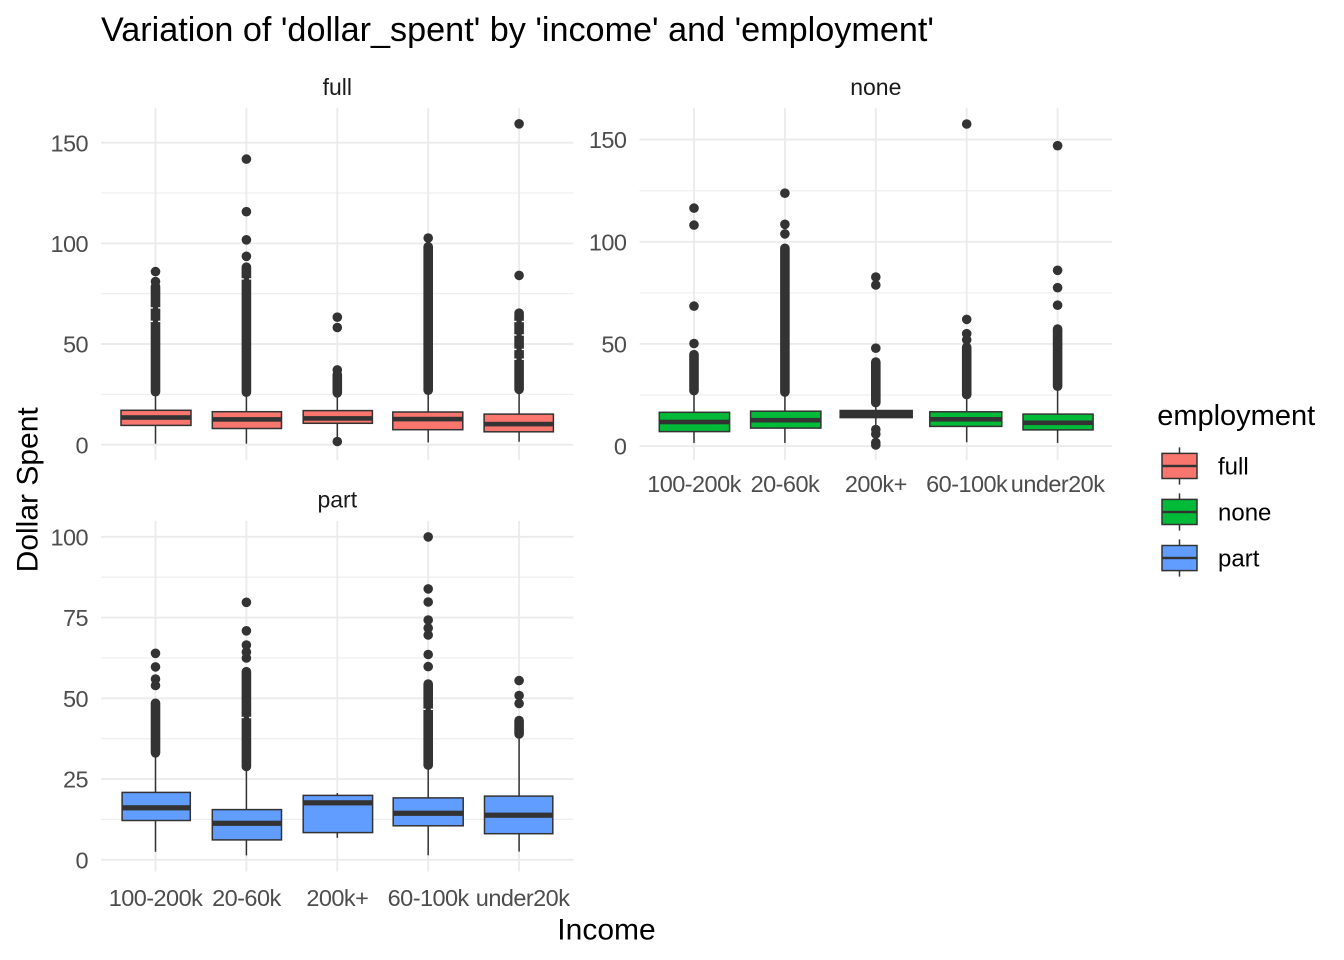  Describe the element at coordinates (76, 618) in the screenshot. I see `svg-text: 75` at that location.